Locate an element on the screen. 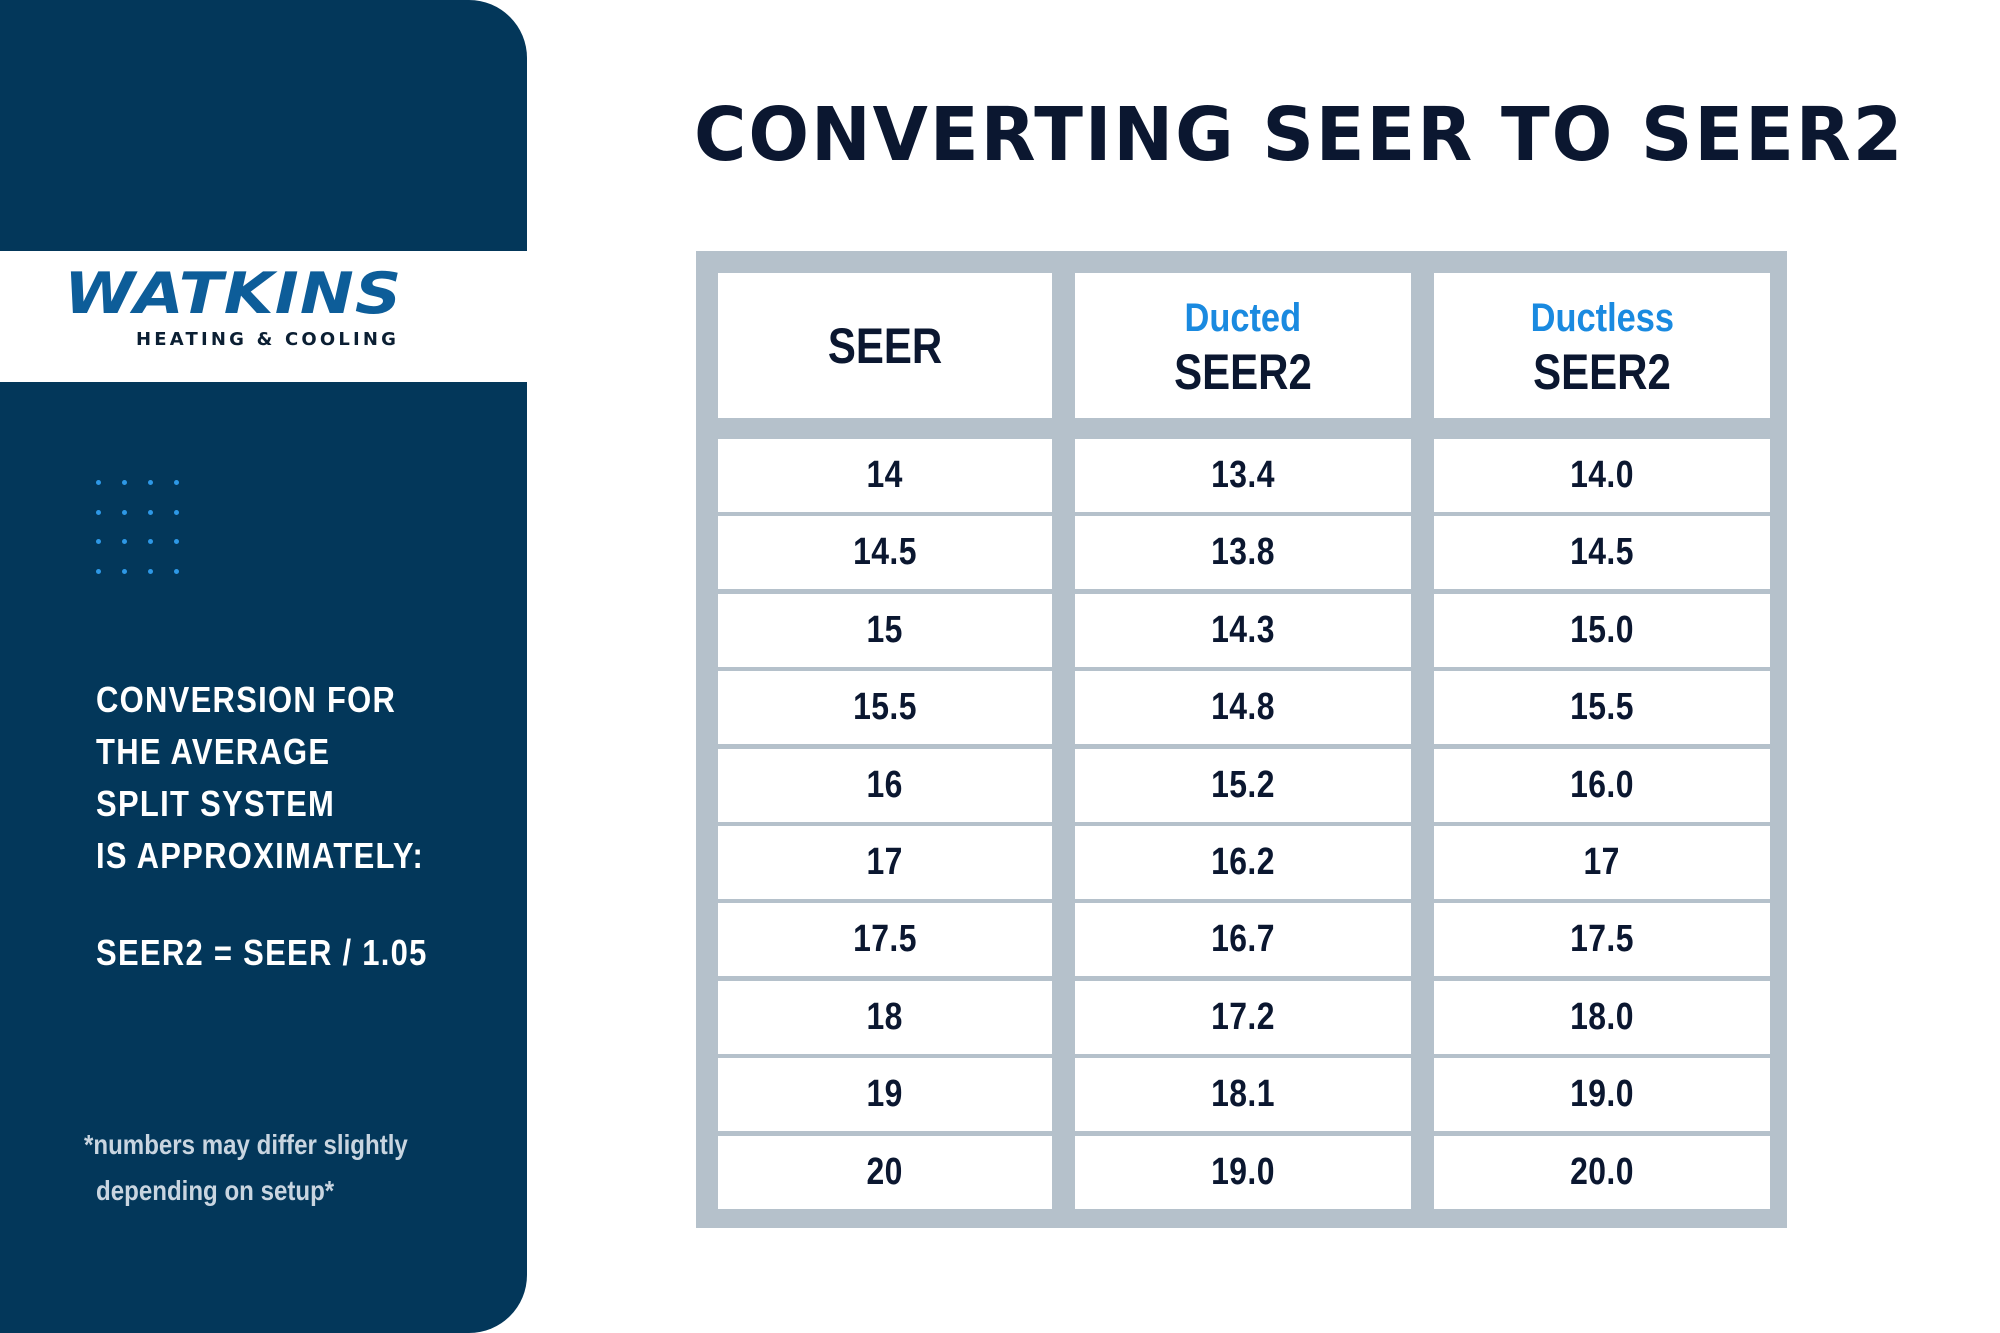 The width and height of the screenshot is (2000, 1333). table-cell-ductless-seer2: 20.0 is located at coordinates (1602, 1172).